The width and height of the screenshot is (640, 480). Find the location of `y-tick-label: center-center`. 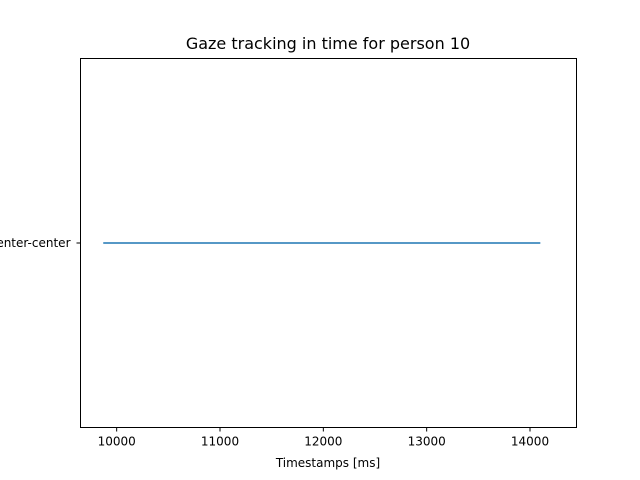

y-tick-label: center-center is located at coordinates (35, 243).